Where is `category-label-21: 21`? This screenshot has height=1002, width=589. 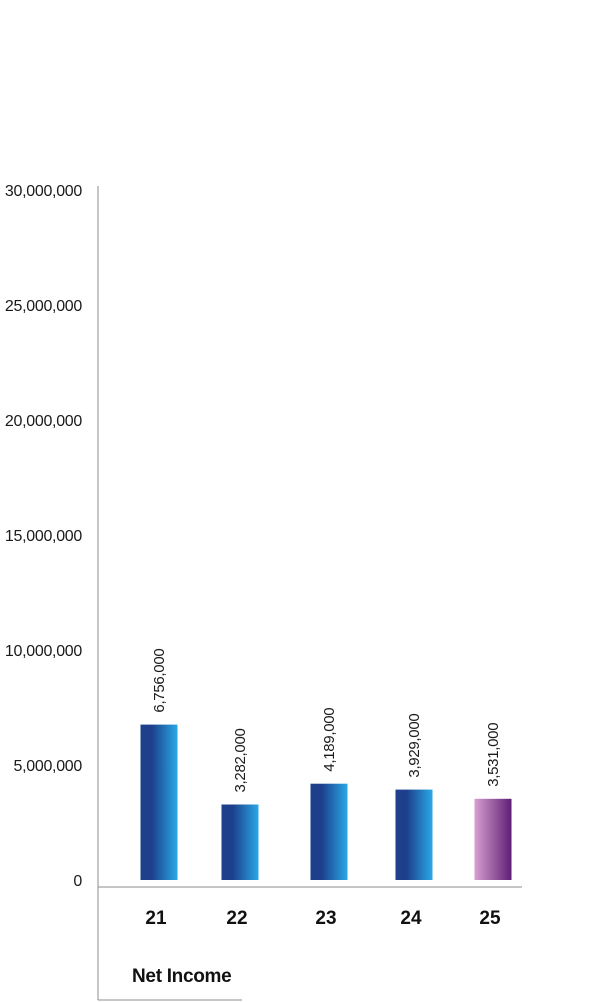
category-label-21: 21 is located at coordinates (156, 918).